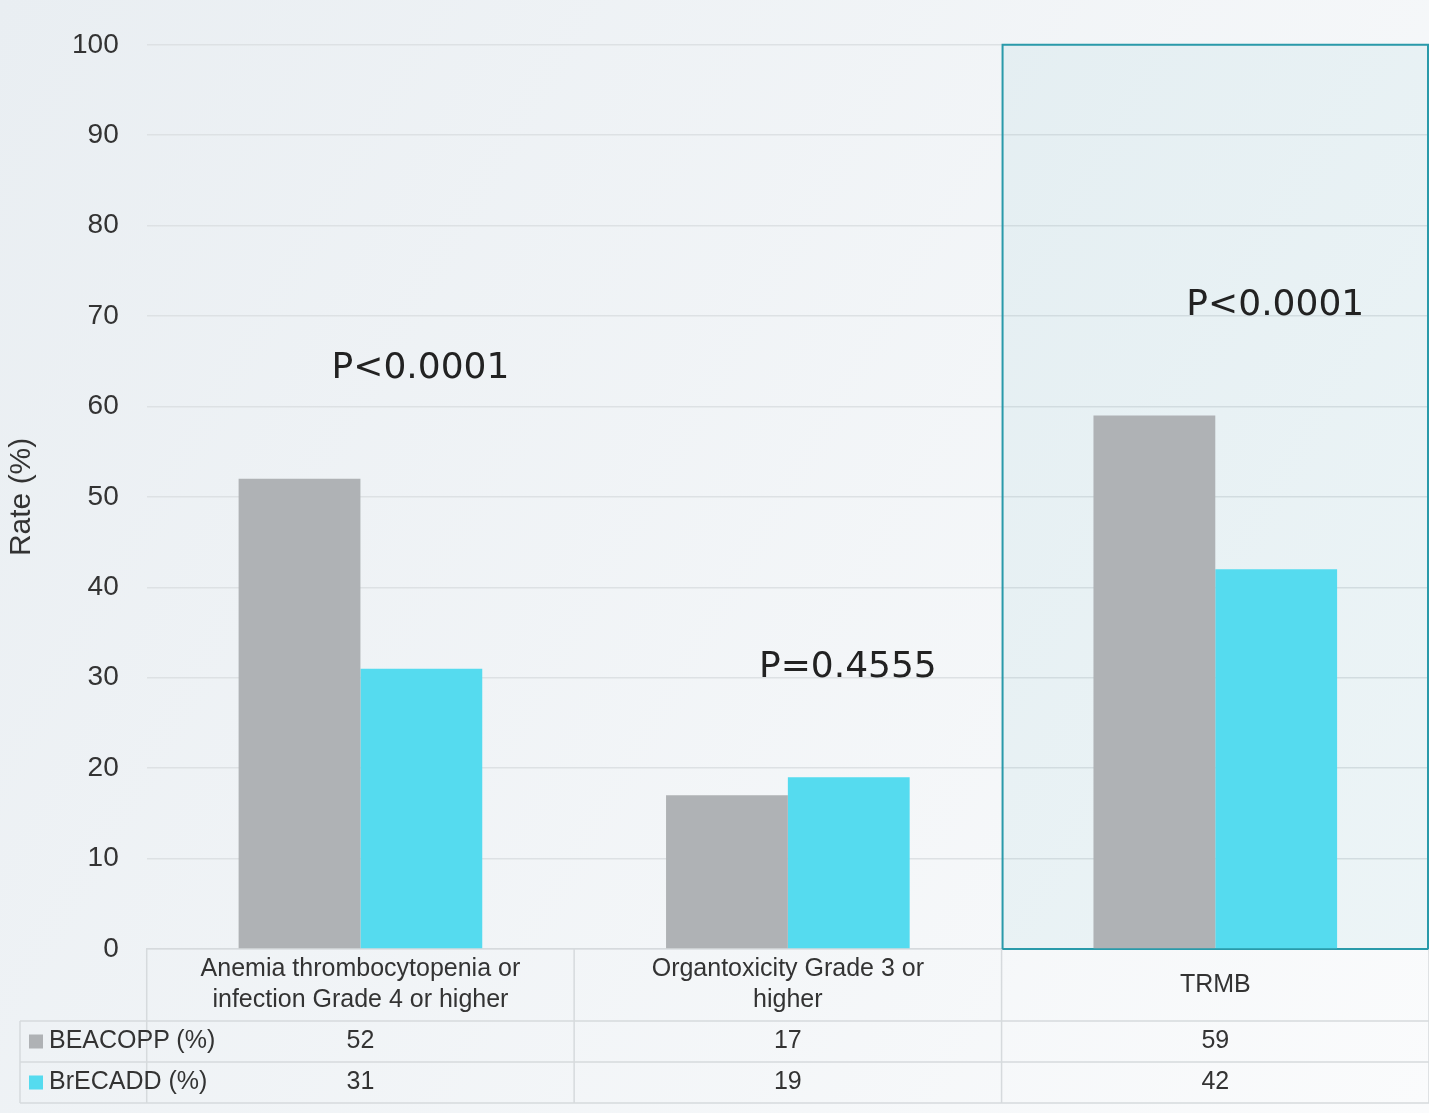  I want to click on x-tick-label: Organtoxicity Grade 3 or higher, so click(788, 983).